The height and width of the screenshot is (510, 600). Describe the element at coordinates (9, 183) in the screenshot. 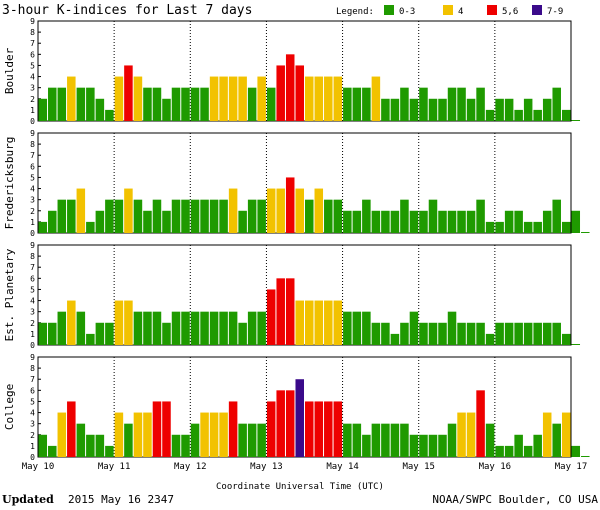

I see `panel-label: Fredericksburg` at that location.